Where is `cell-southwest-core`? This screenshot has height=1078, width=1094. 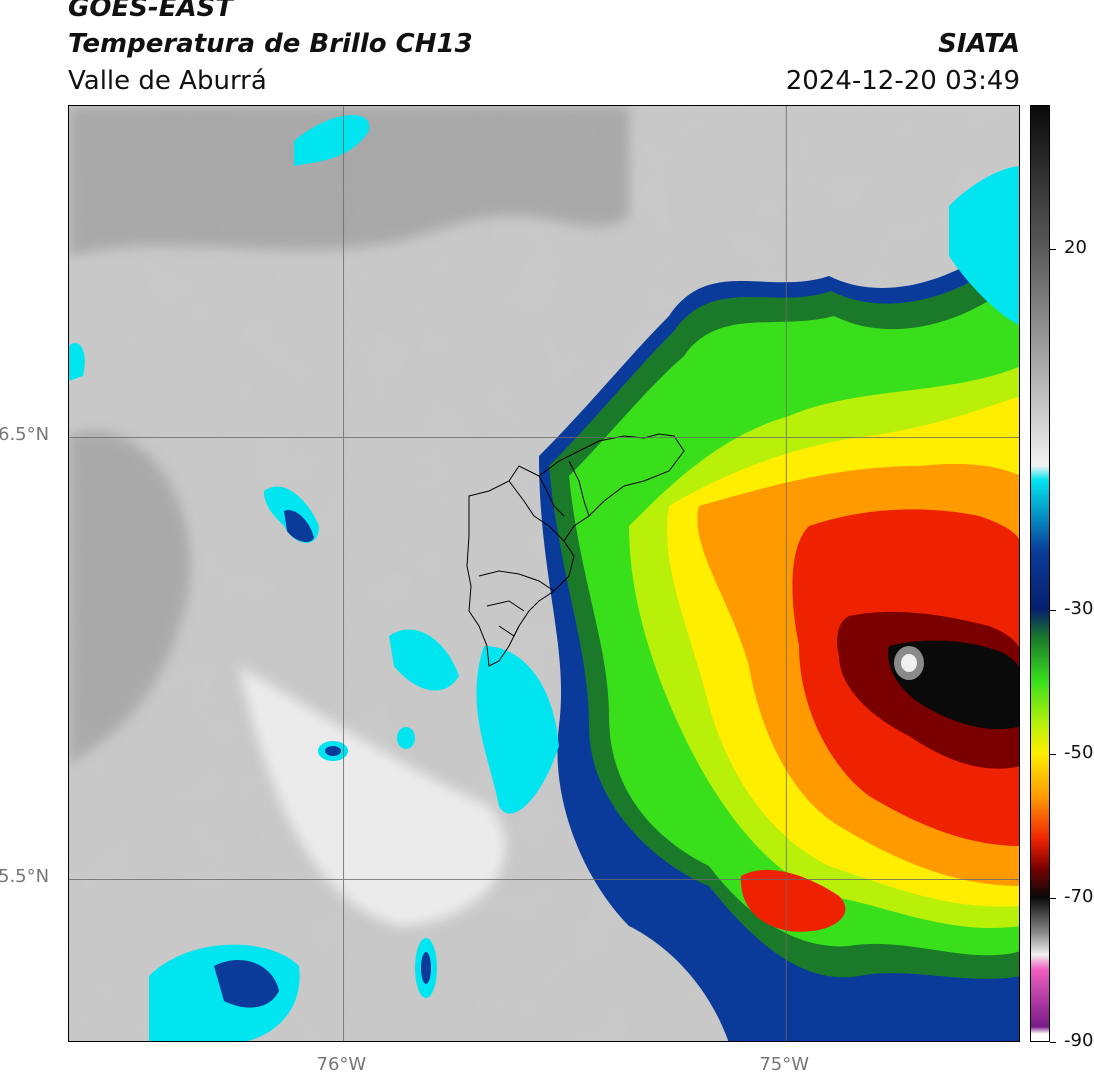
cell-southwest-core is located at coordinates (246, 984).